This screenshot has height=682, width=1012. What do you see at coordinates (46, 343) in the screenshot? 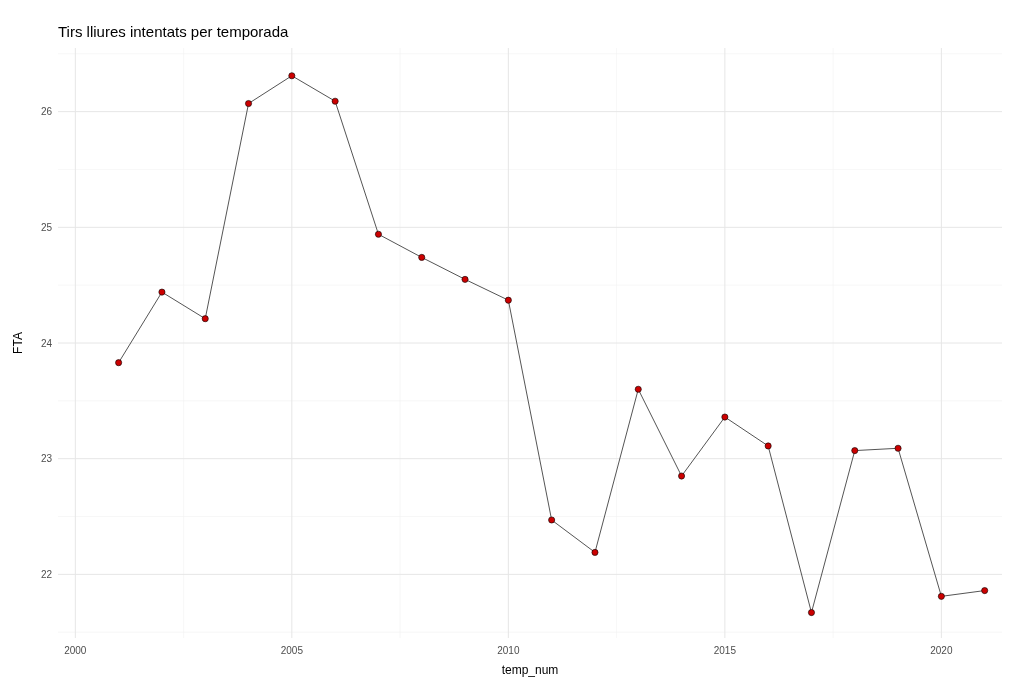
I see `y-tick-label: 24` at bounding box center [46, 343].